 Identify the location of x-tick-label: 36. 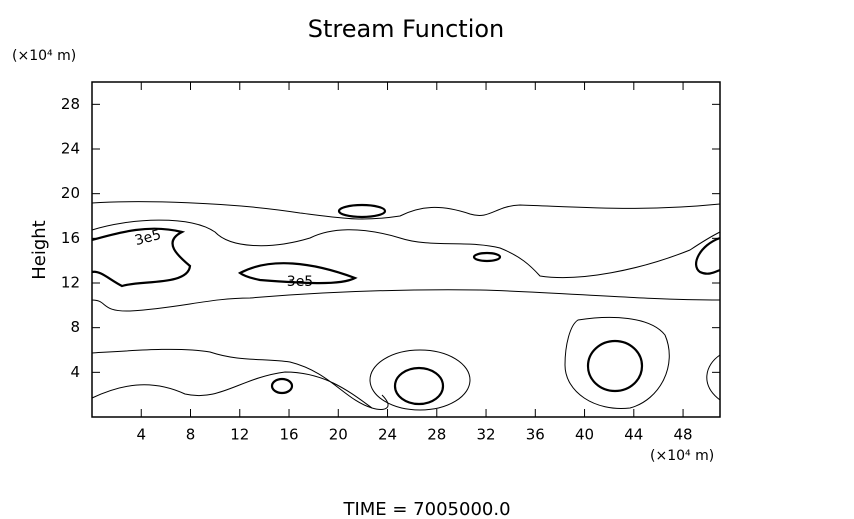
(535, 435).